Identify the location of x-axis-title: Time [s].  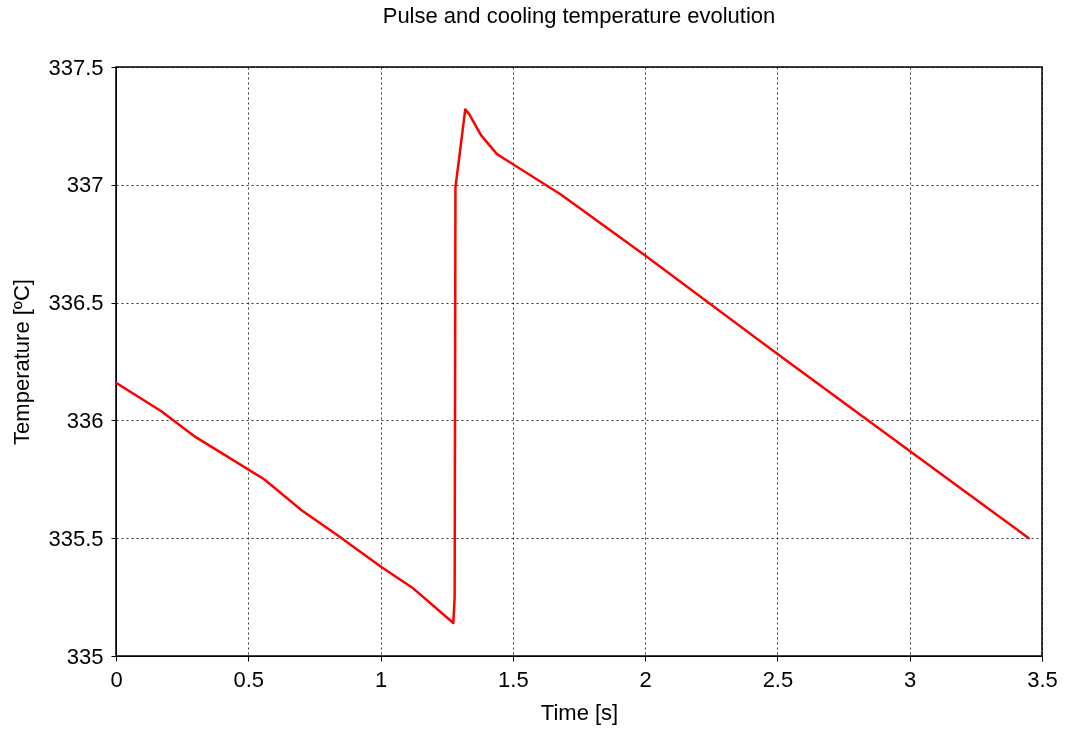
(579, 712).